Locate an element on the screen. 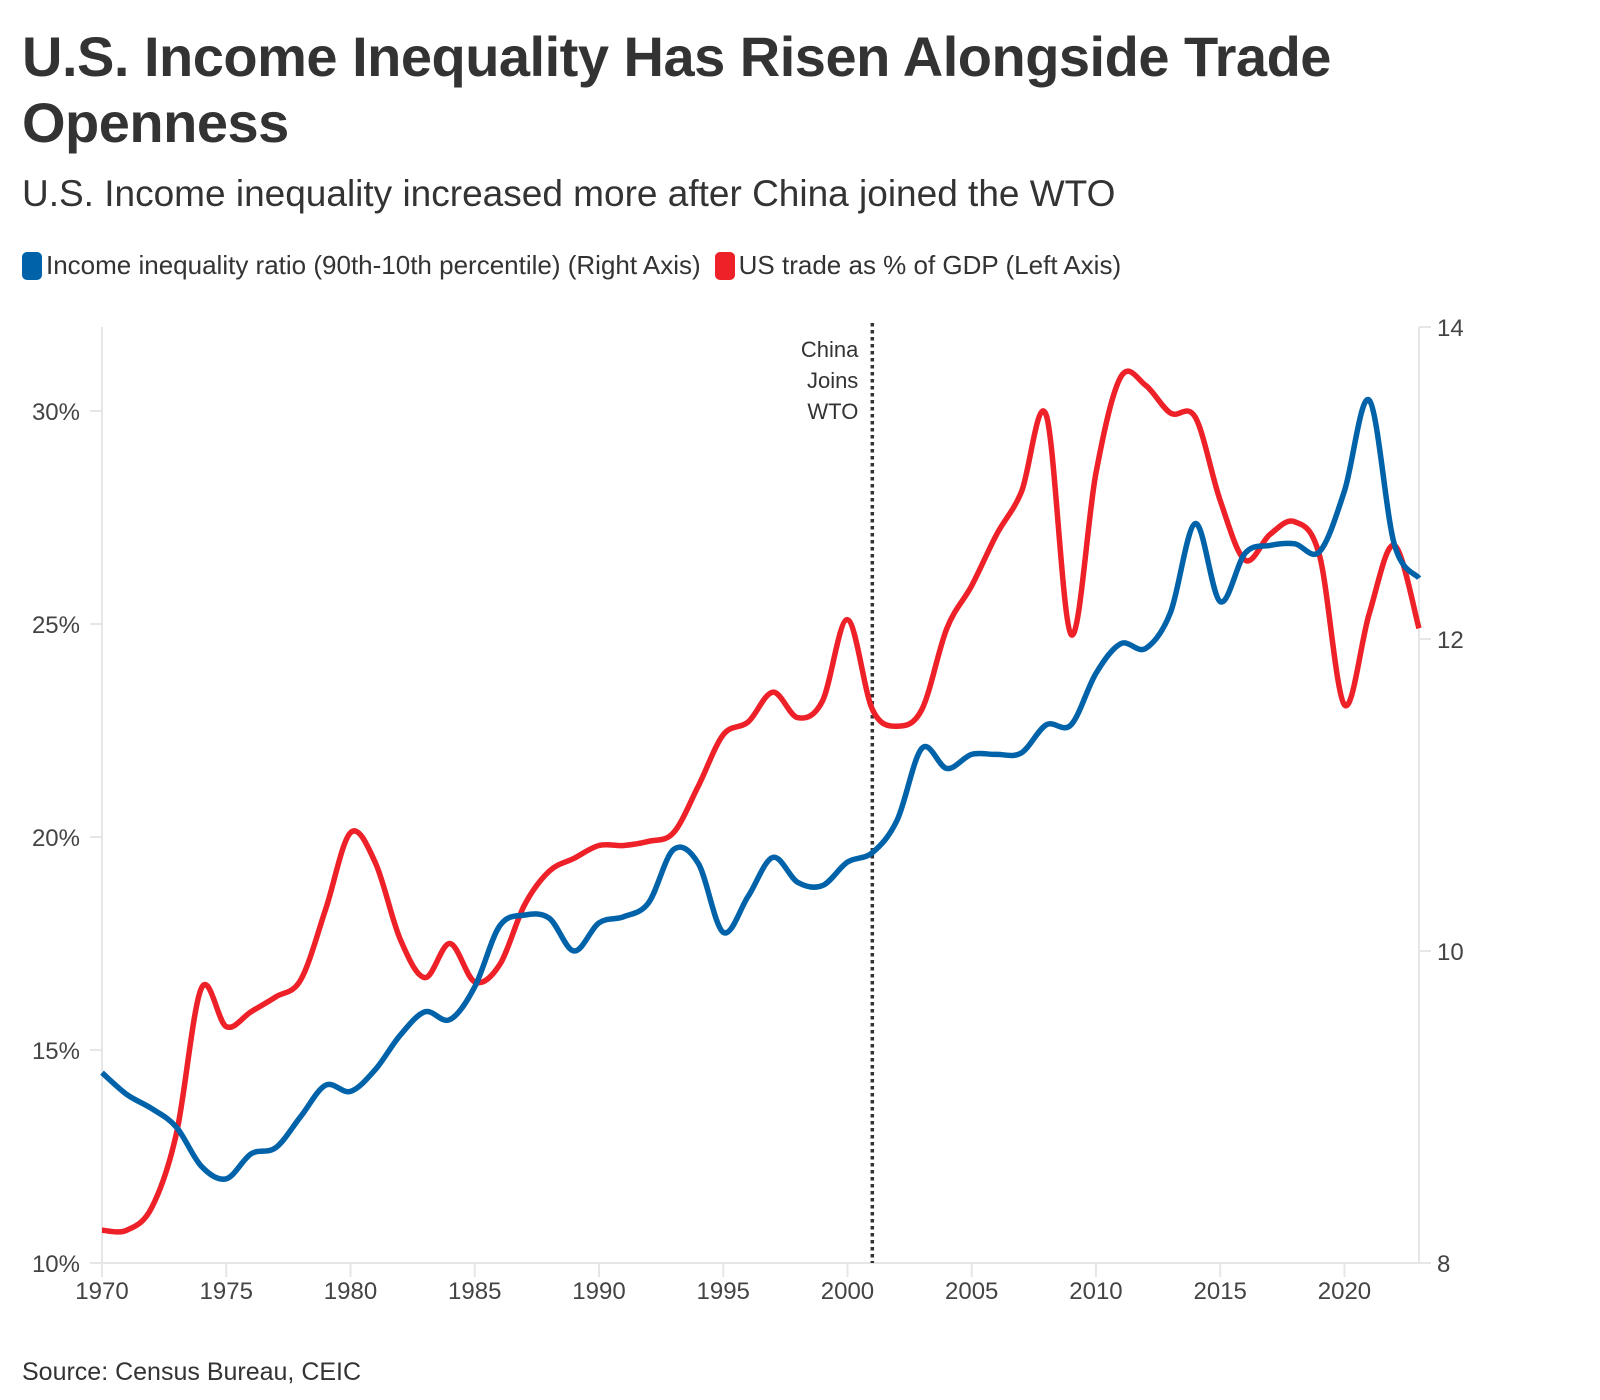 The height and width of the screenshot is (1400, 1600). legend-swatch-trade is located at coordinates (724, 265).